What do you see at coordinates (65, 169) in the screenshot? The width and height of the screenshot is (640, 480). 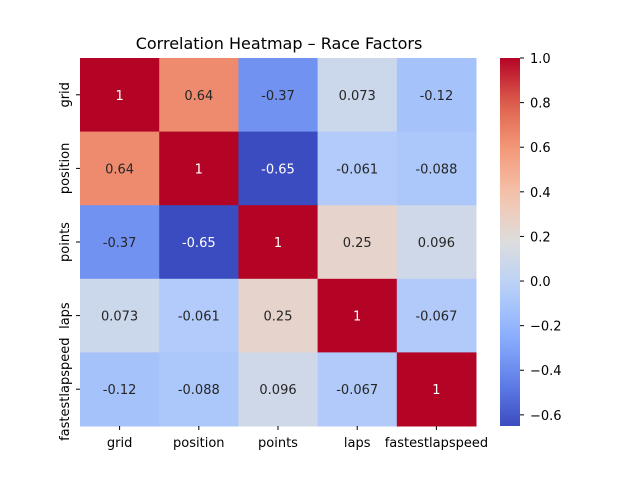 I see `y-tick-label: position` at bounding box center [65, 169].